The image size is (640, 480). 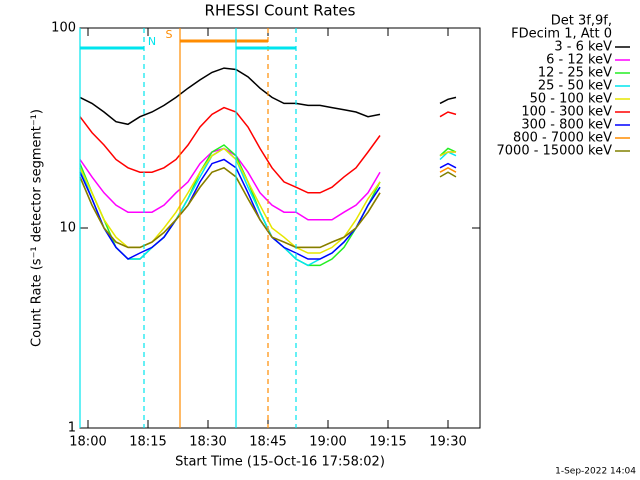 I want to click on x-axis-label: Start Time (15-Oct-16 17:58:02), so click(x=280, y=462).